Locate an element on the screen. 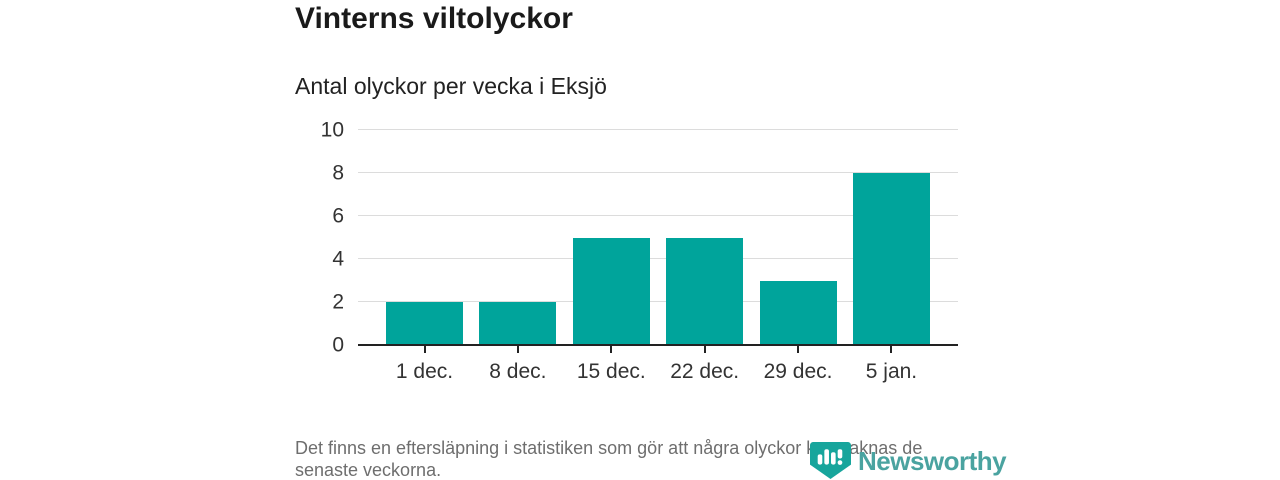 The width and height of the screenshot is (1280, 480). y-tick-label: 10 is located at coordinates (332, 130).